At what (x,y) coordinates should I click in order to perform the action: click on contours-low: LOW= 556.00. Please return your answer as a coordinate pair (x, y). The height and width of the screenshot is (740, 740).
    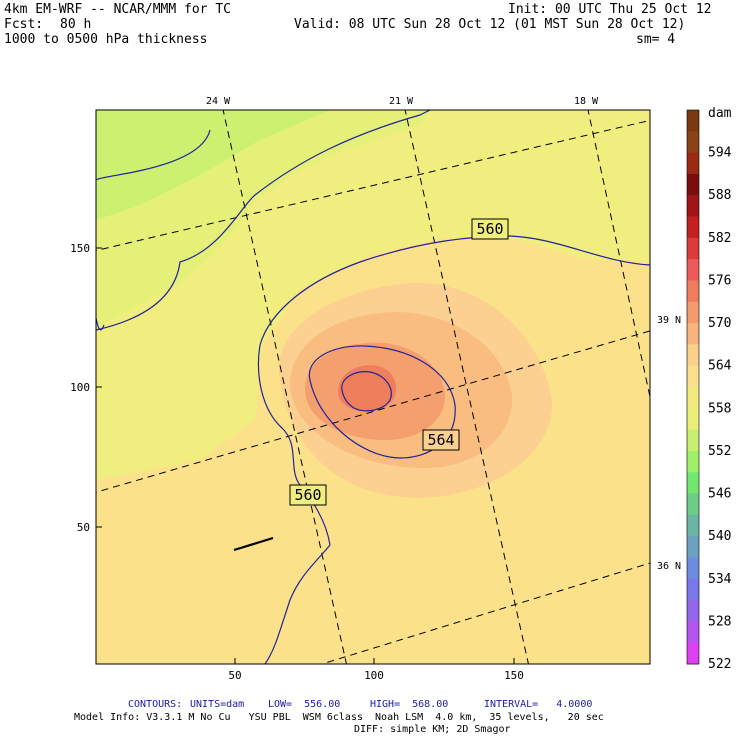
    Looking at the image, I should click on (304, 704).